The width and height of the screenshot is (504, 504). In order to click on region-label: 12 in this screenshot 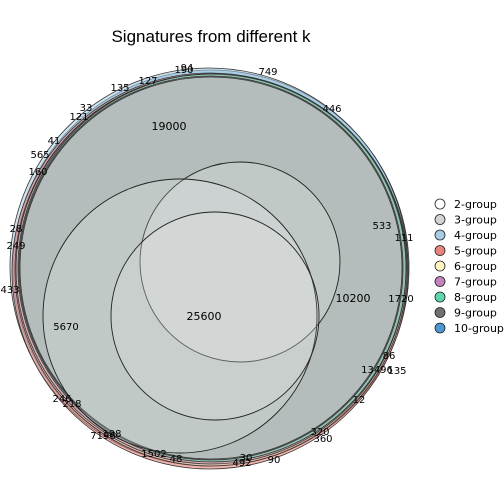, I will do `click(359, 400)`.